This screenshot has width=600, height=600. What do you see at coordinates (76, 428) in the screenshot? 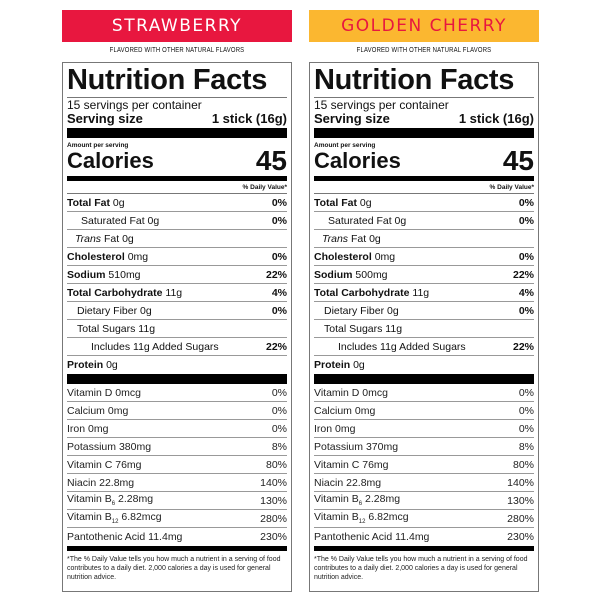
I see `vitamin-name: Iron` at bounding box center [76, 428].